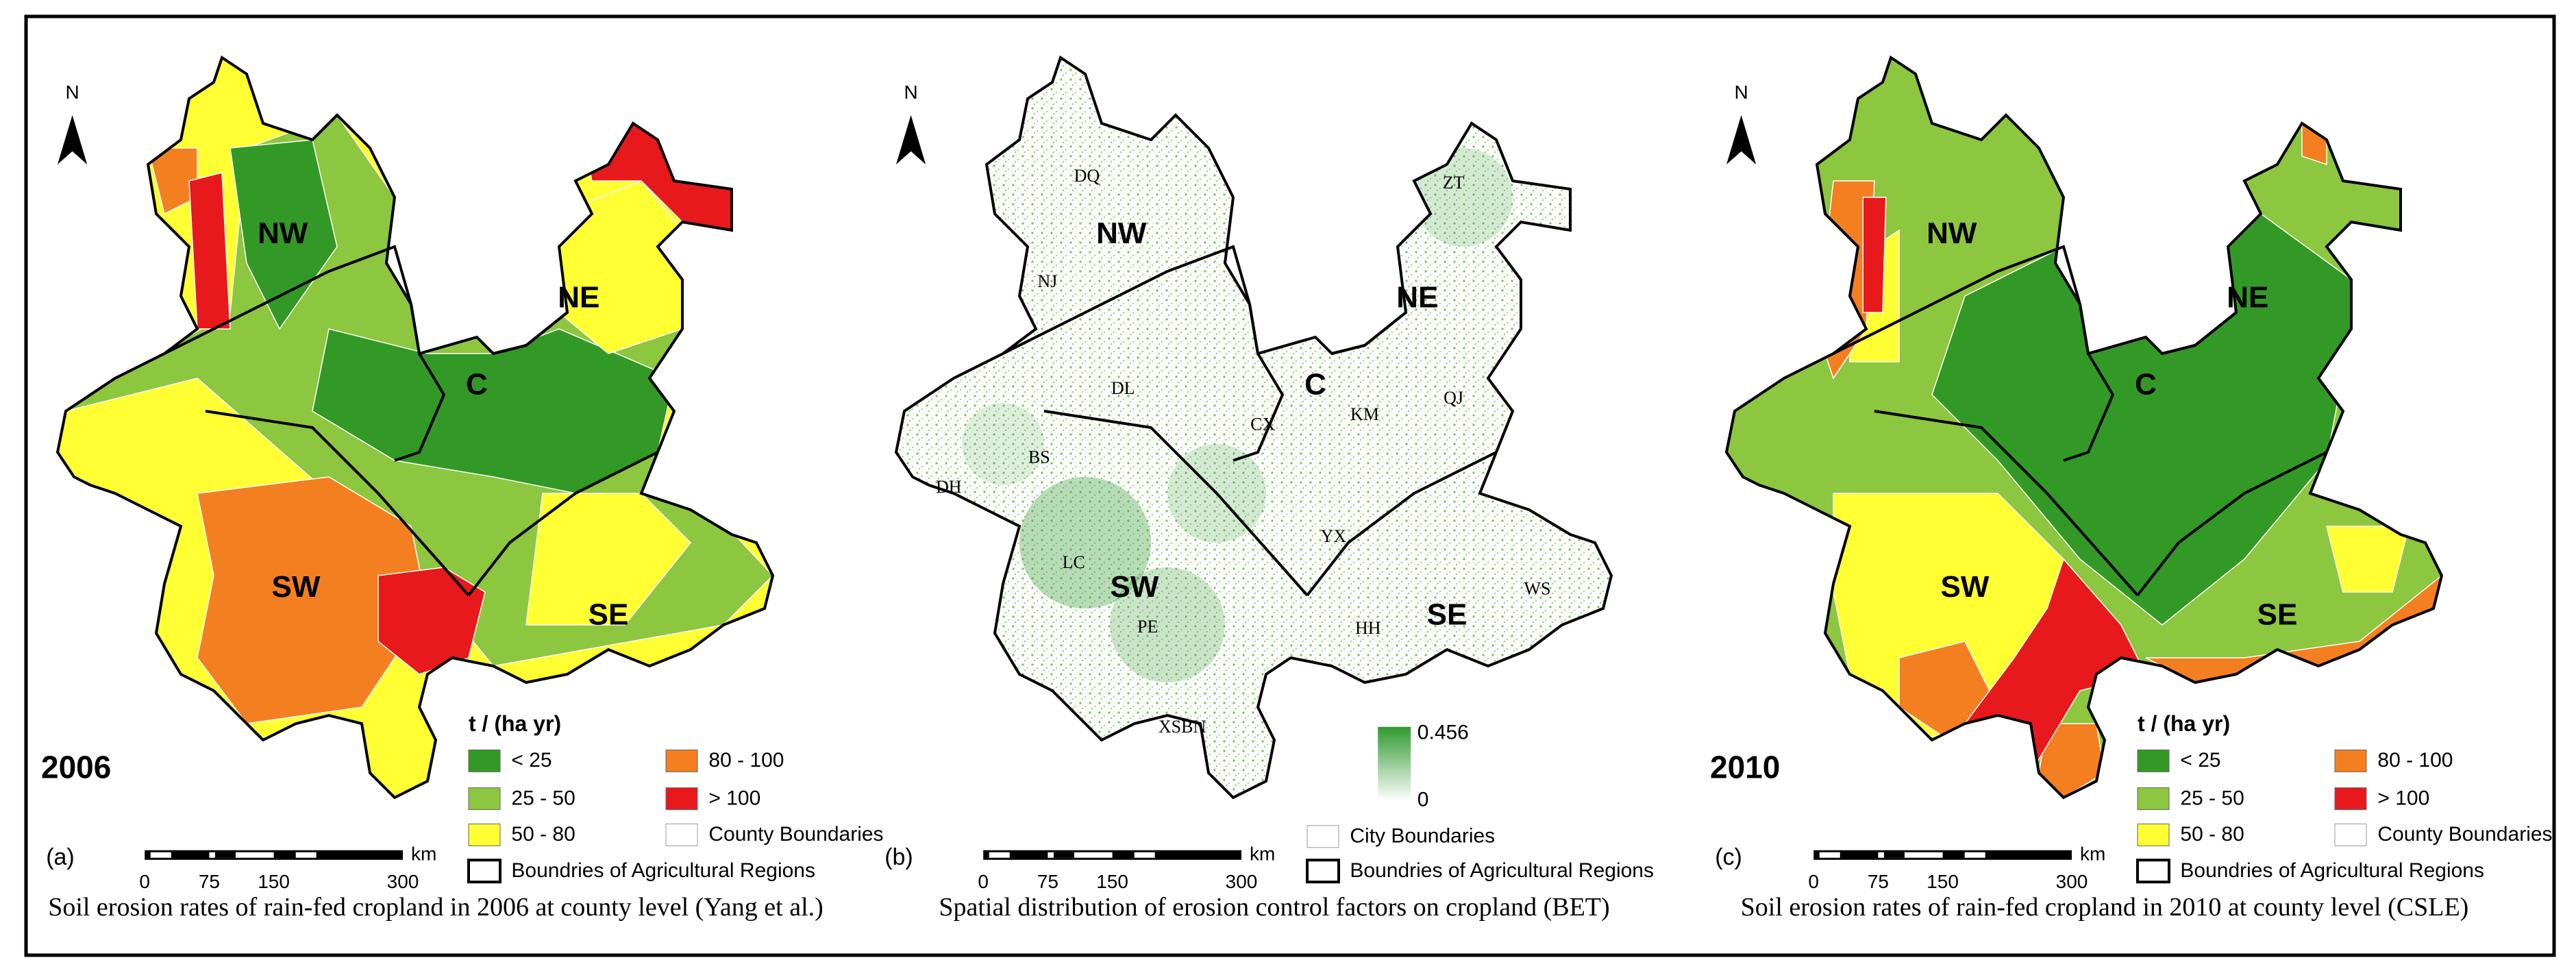 This screenshot has width=2576, height=973. I want to click on legend-label: City Boundaries, so click(1422, 836).